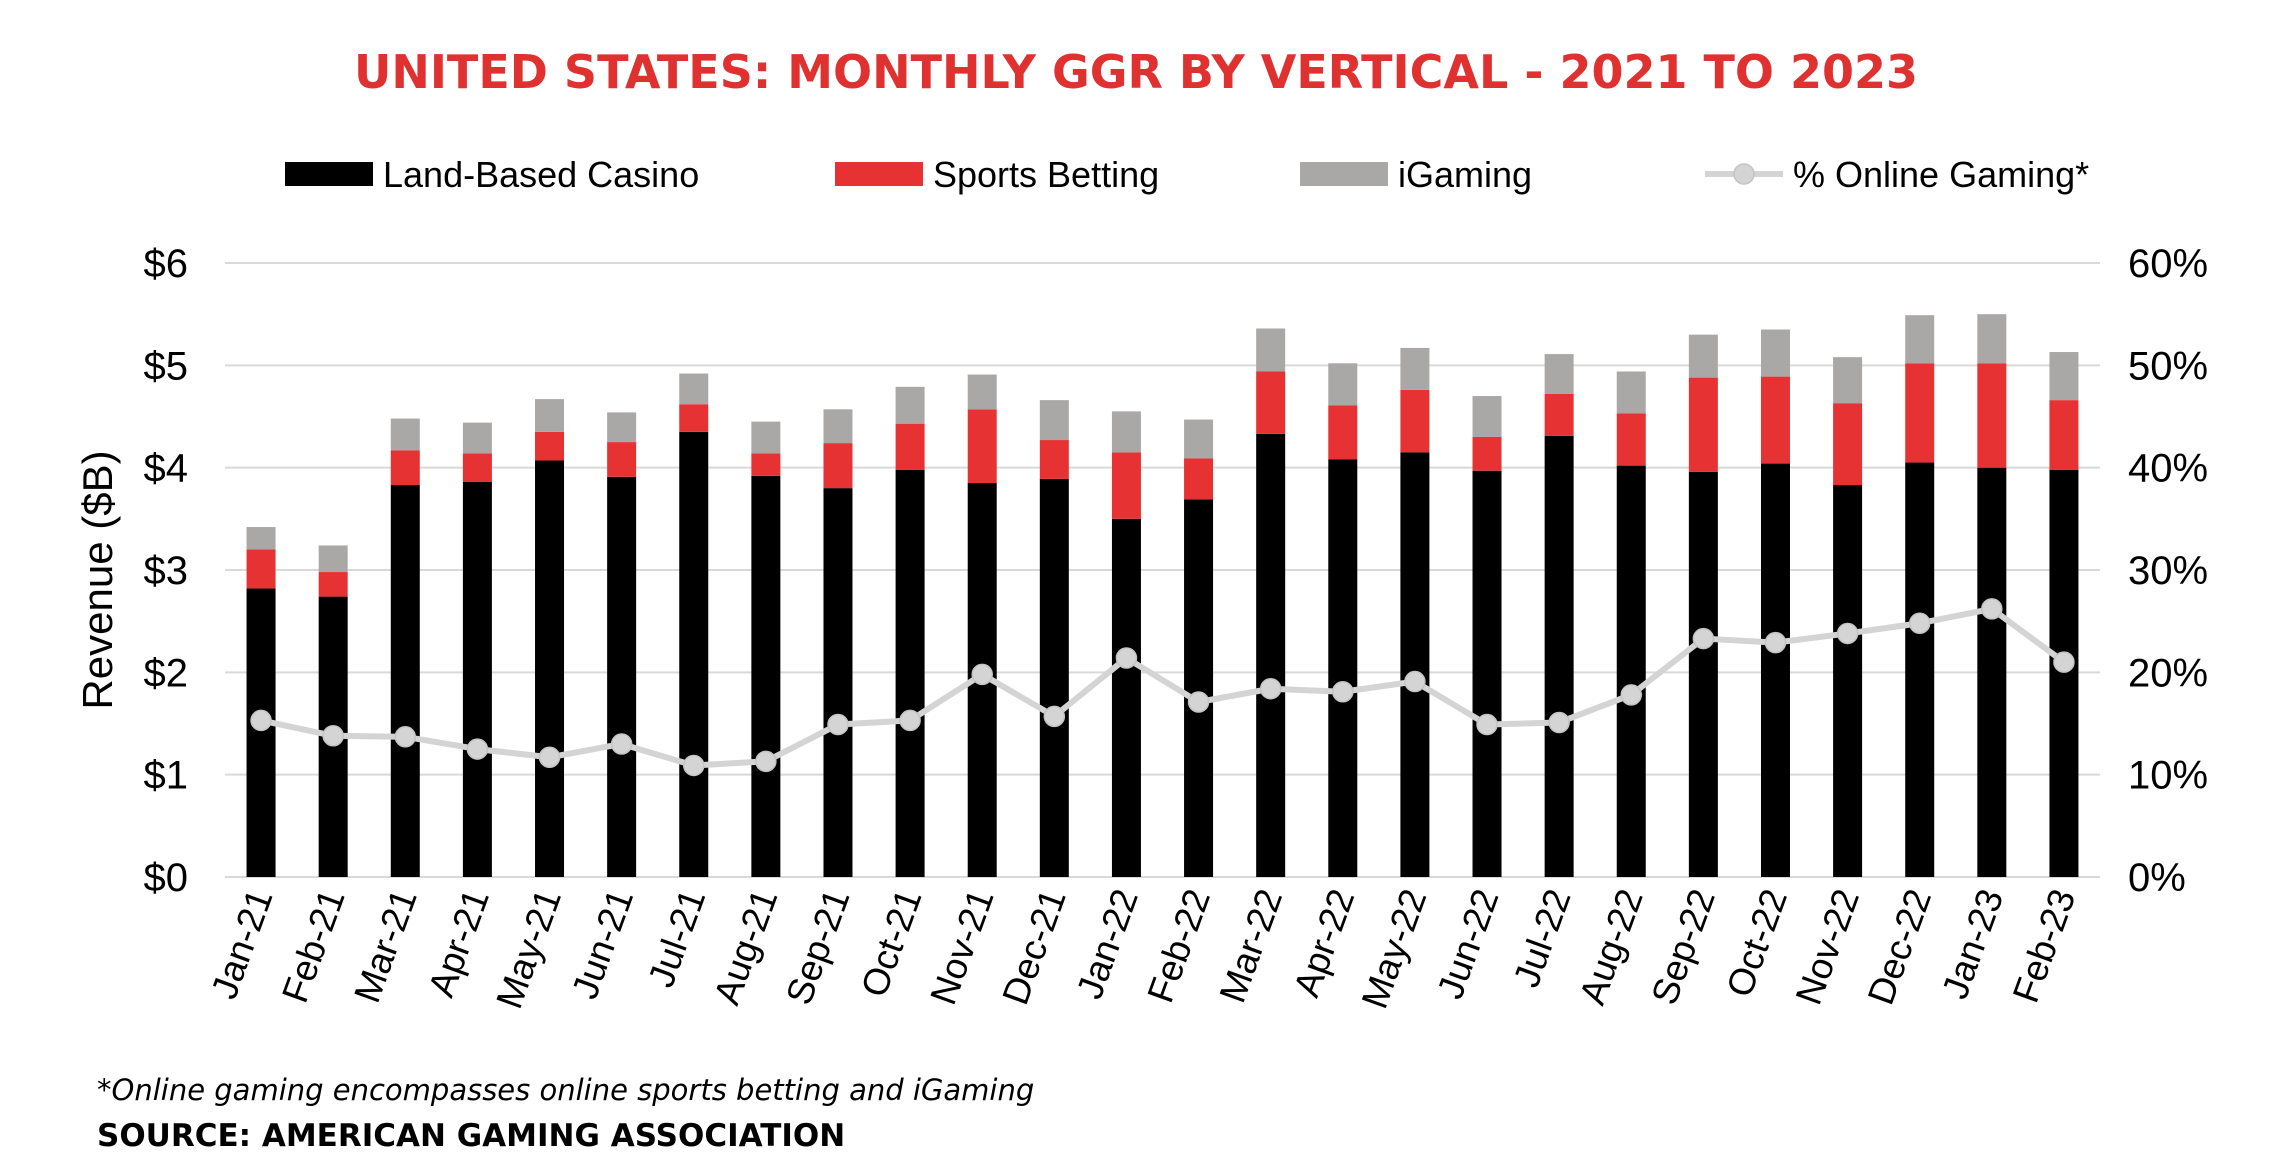 This screenshot has width=2273, height=1168. What do you see at coordinates (2168, 776) in the screenshot?
I see `y2-tick-label: 10%` at bounding box center [2168, 776].